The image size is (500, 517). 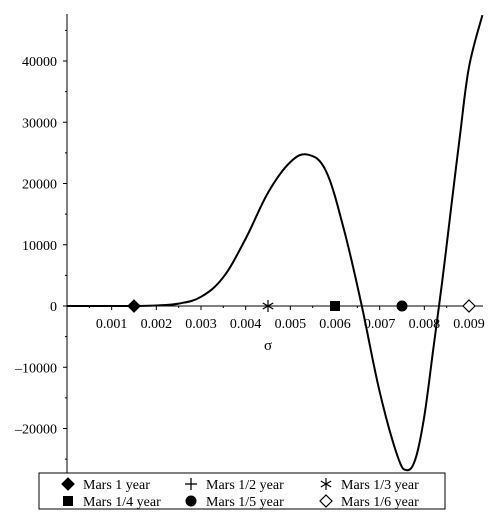 I want to click on x-tick-label: 0.005, so click(x=291, y=324).